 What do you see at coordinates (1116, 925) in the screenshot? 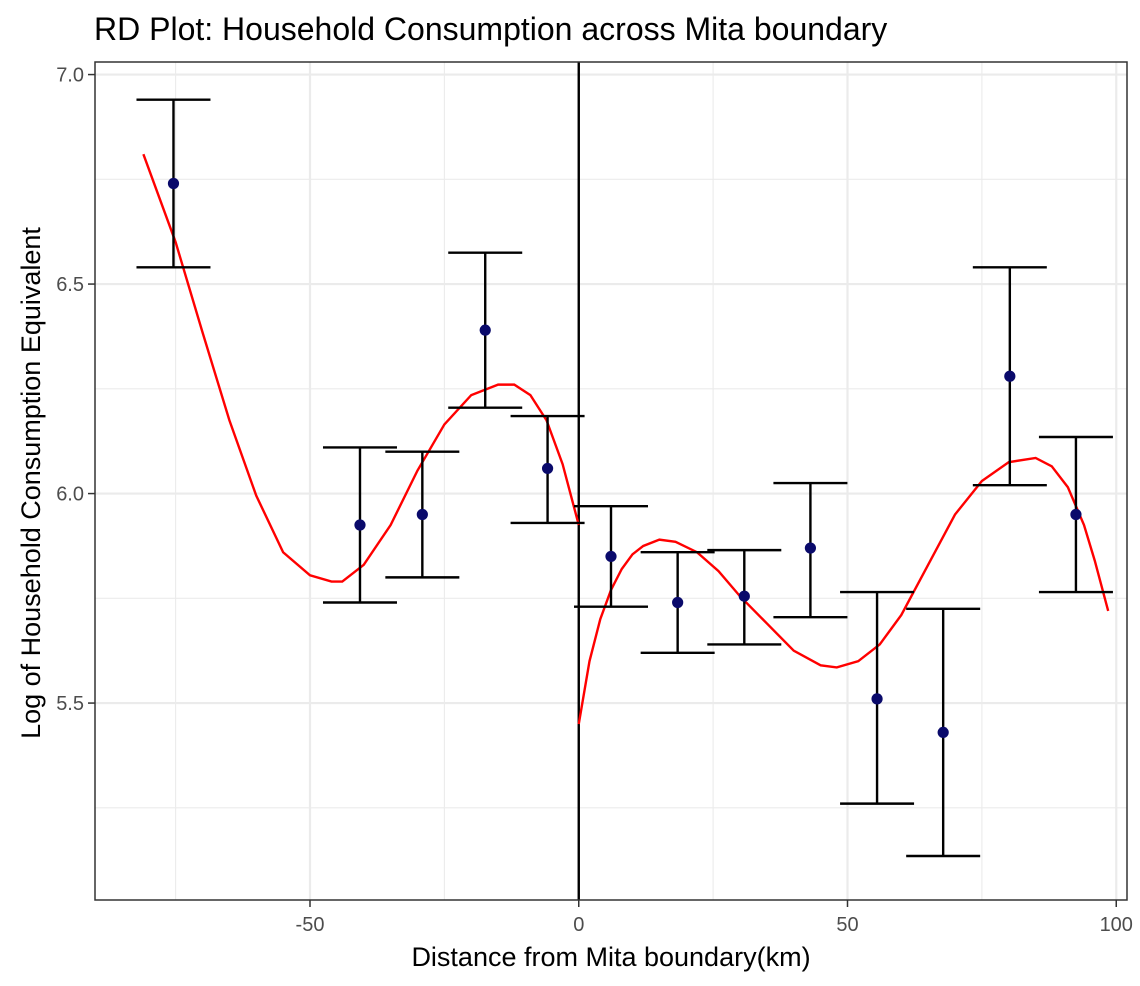
I see `x-tick-label: 100` at bounding box center [1116, 925].